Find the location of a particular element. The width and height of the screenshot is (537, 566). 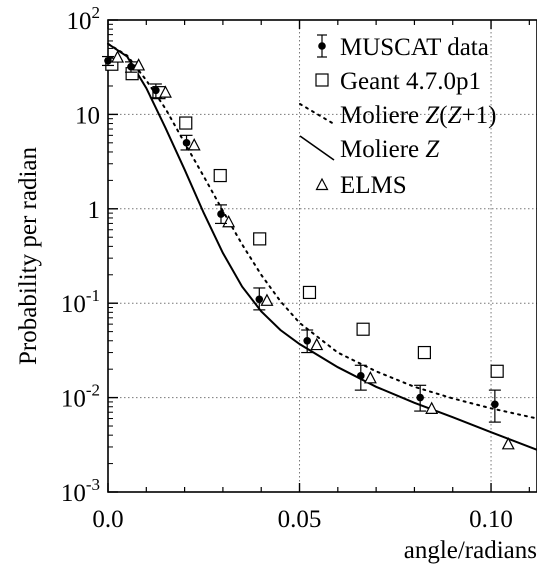

legend-moliere-zz1-symbol is located at coordinates (317, 114).